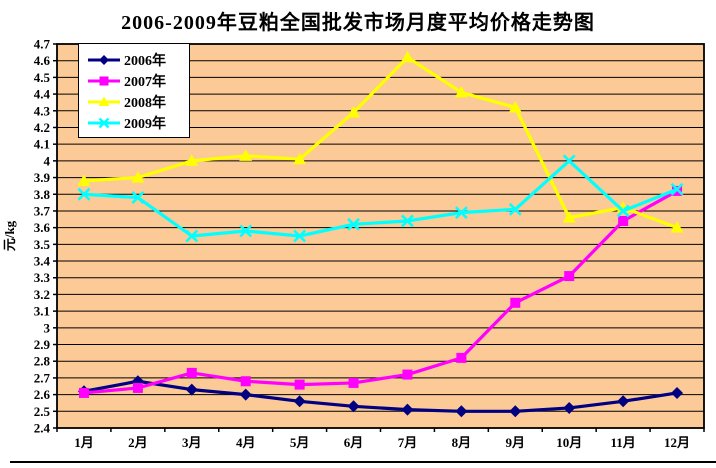  What do you see at coordinates (42, 394) in the screenshot?
I see `y-tick-label: 2.6` at bounding box center [42, 394].